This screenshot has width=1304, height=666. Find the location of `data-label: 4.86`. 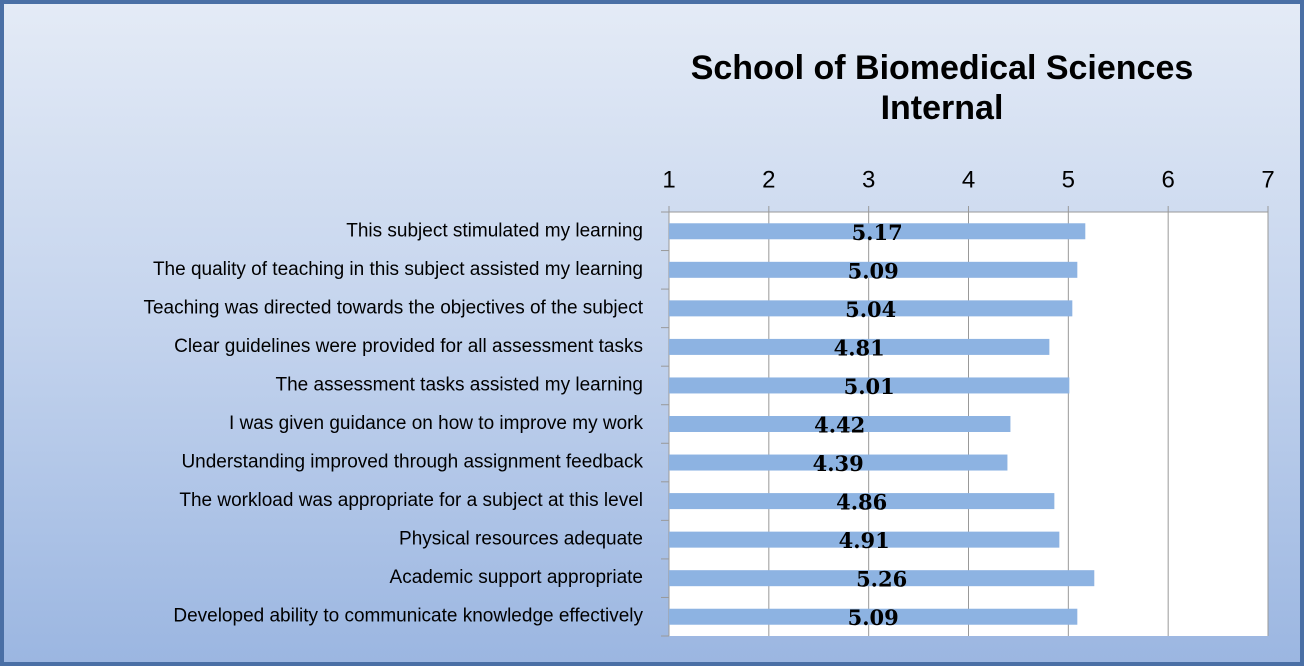

data-label: 4.86 is located at coordinates (861, 502).